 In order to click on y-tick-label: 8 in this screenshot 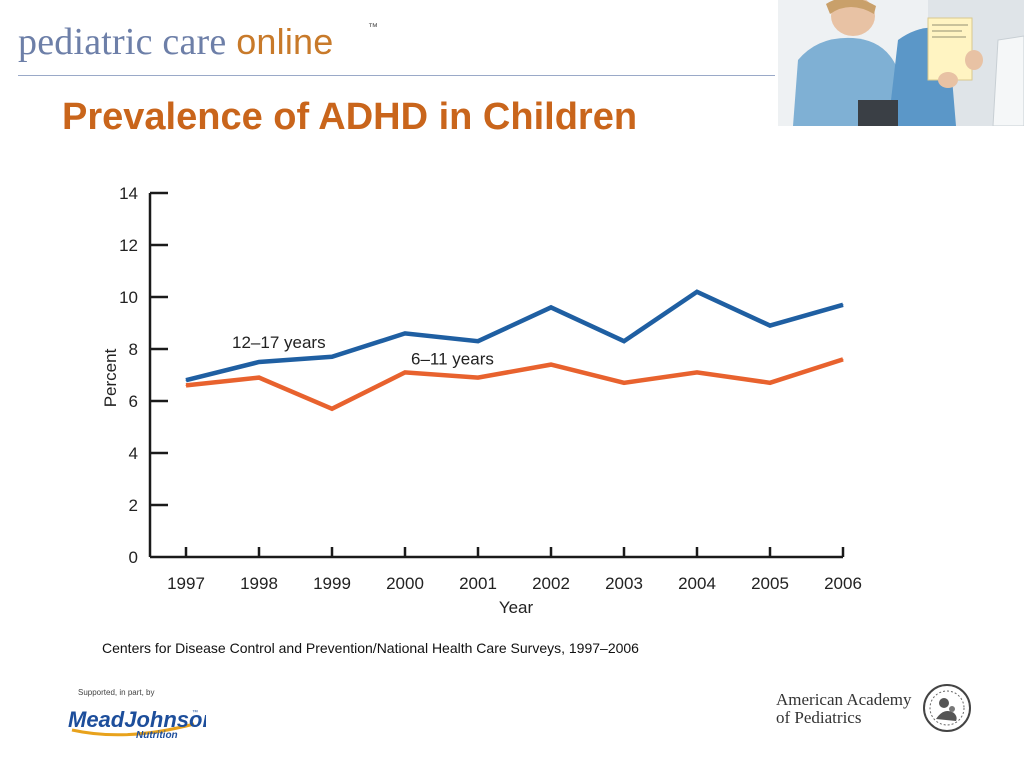, I will do `click(133, 349)`.